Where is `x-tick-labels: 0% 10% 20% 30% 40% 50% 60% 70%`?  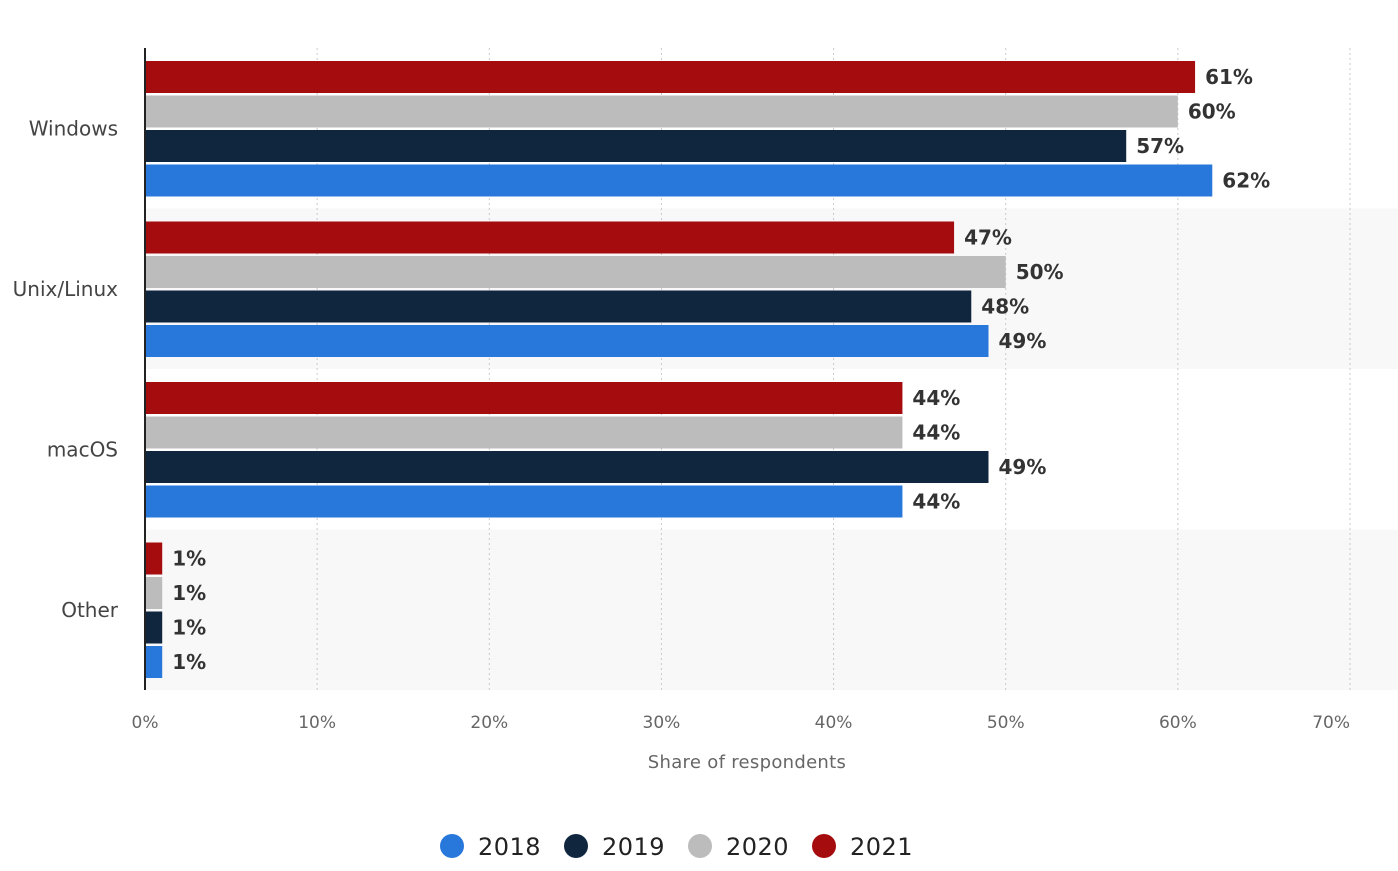 x-tick-labels: 0% 10% 20% 30% 40% 50% 60% 70% is located at coordinates (741, 723).